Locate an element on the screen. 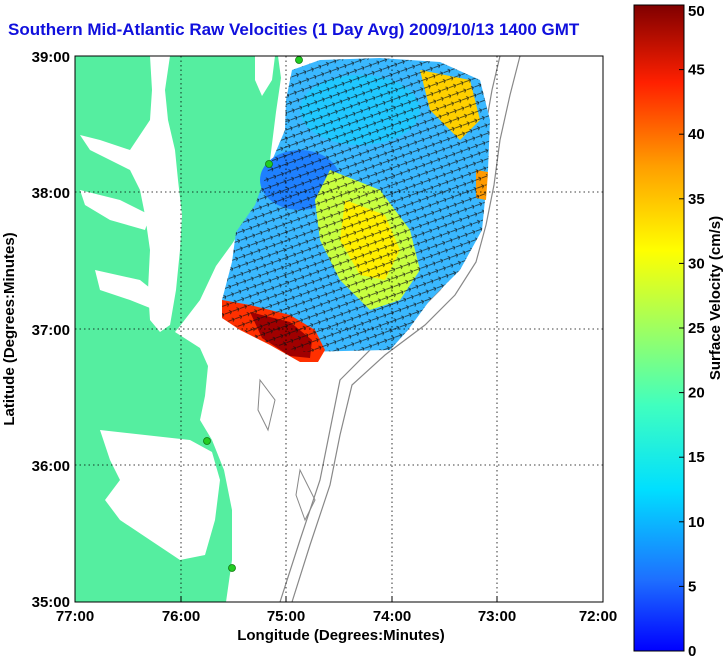 This screenshot has width=724, height=659. pamlico-sound is located at coordinates (160, 495).